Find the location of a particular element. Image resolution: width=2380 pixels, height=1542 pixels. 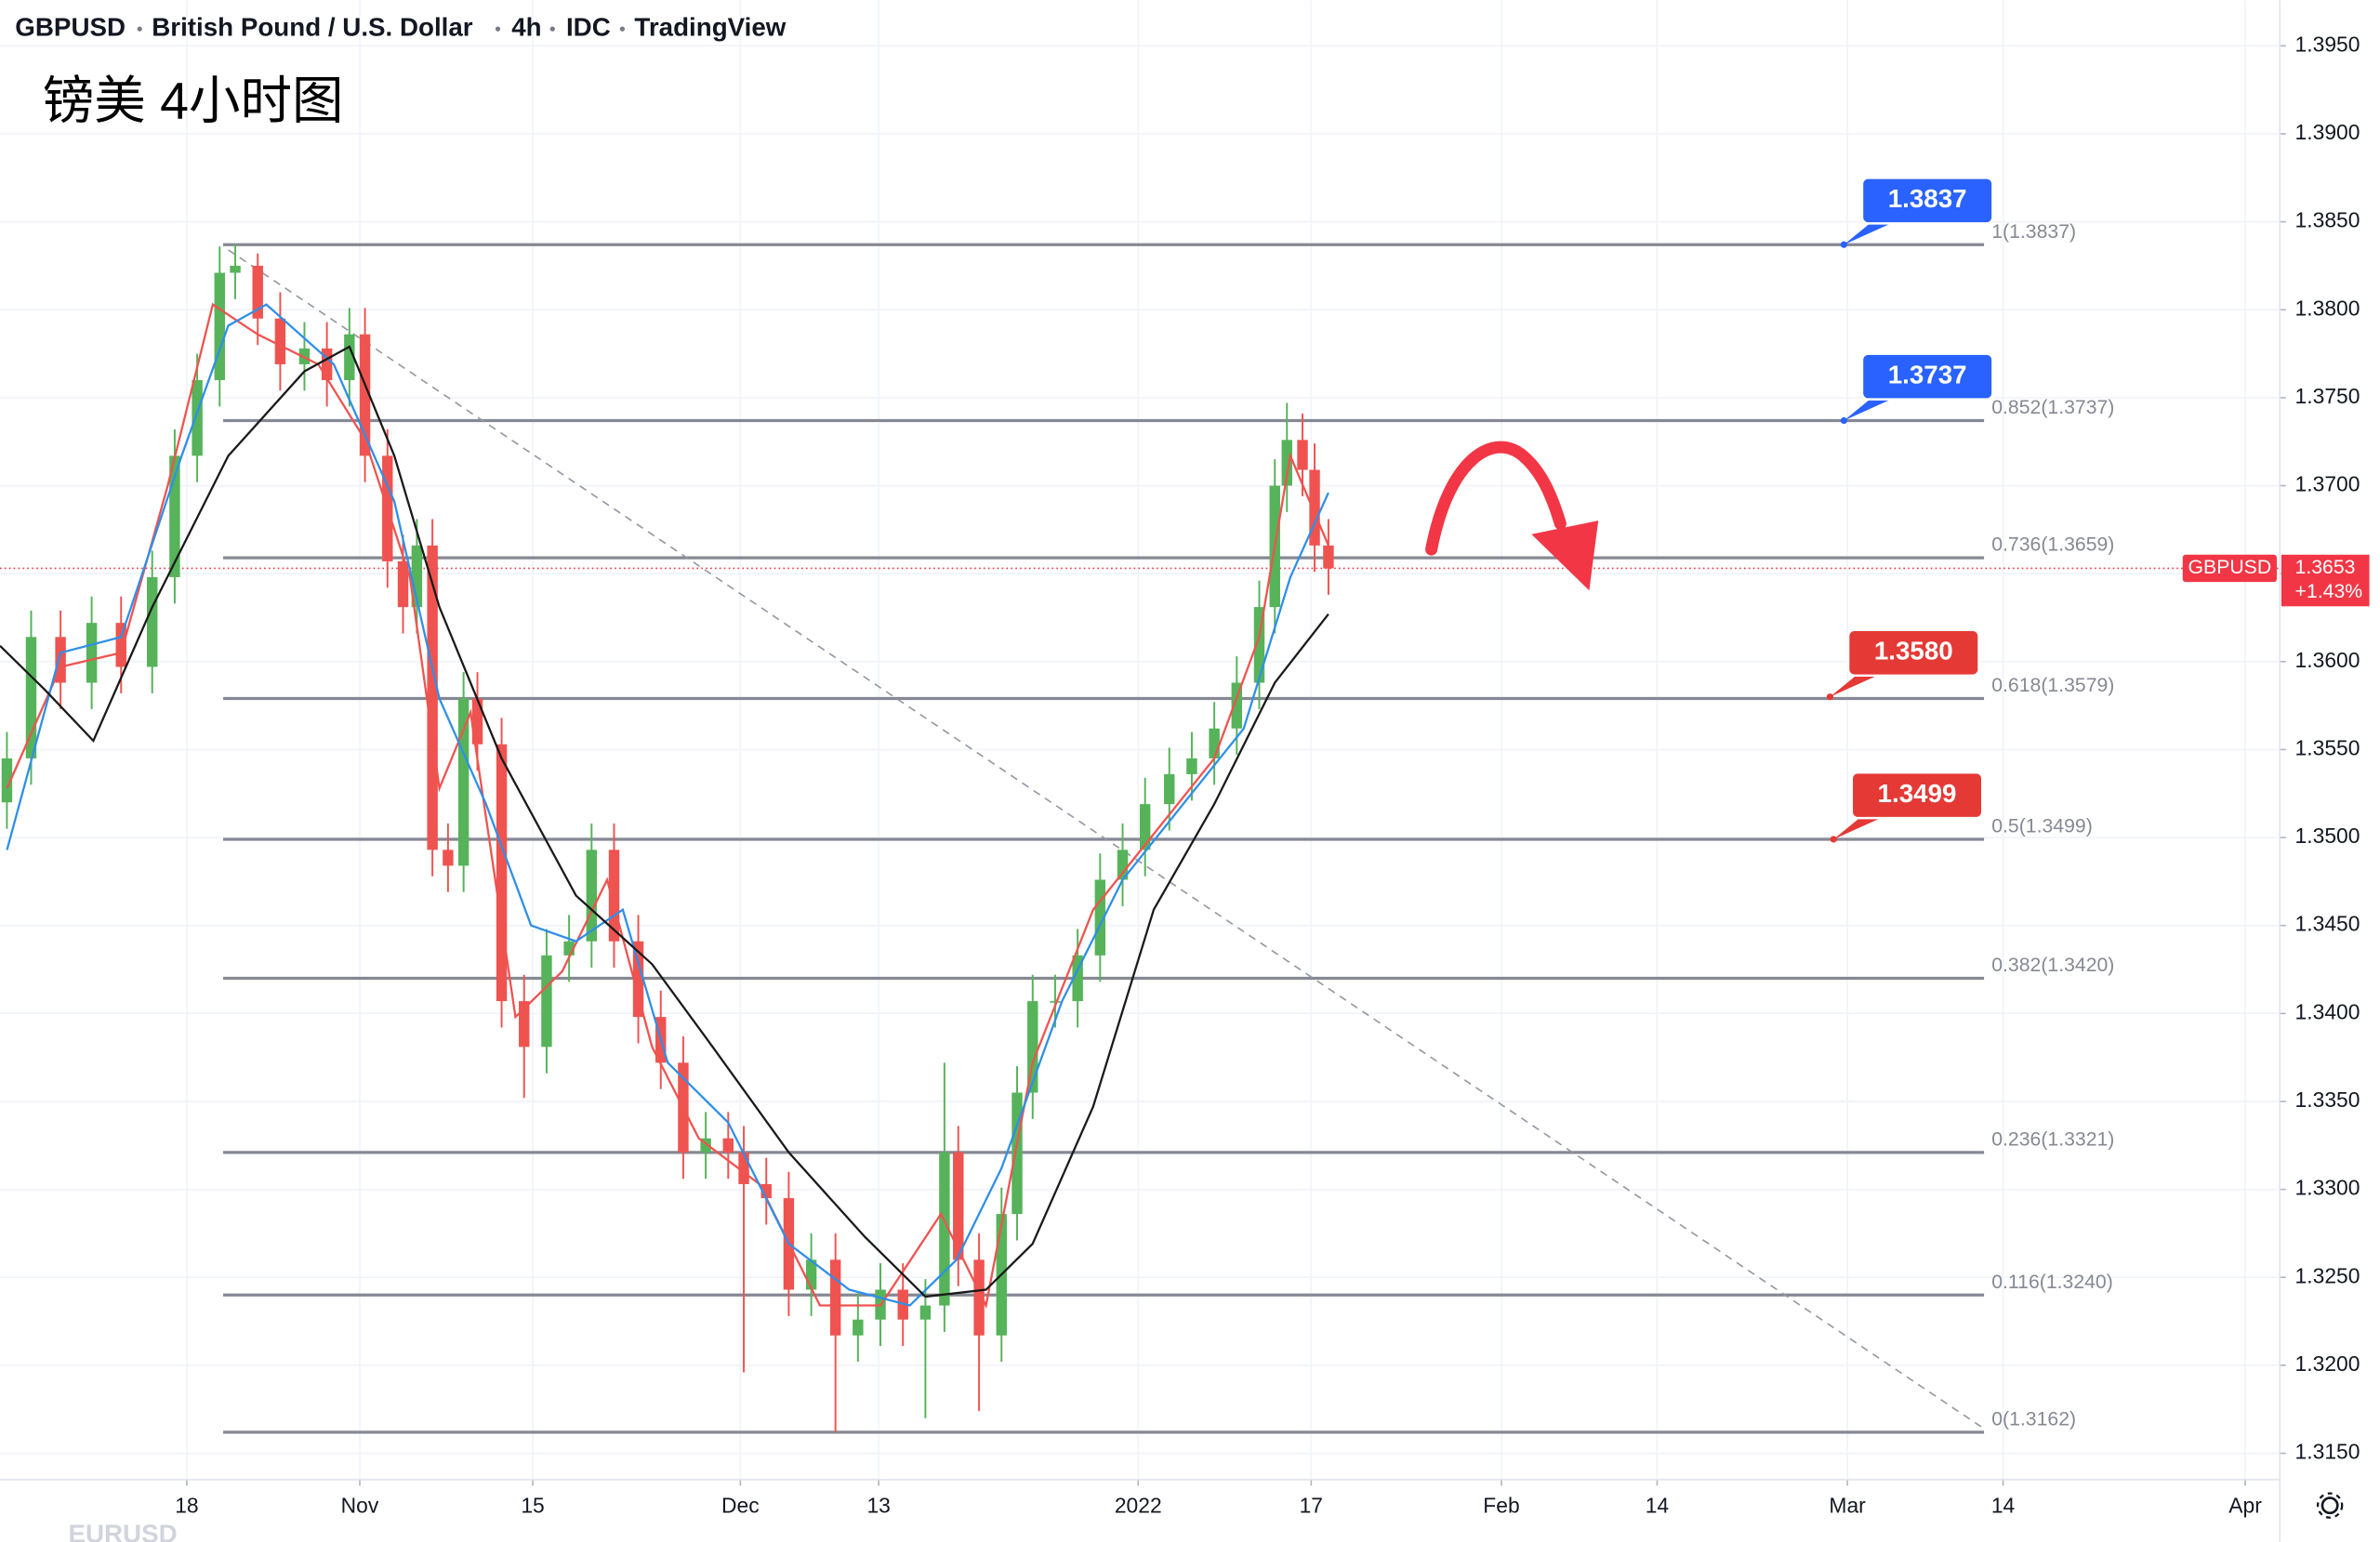

forecast-arrow is located at coordinates (1512, 516).